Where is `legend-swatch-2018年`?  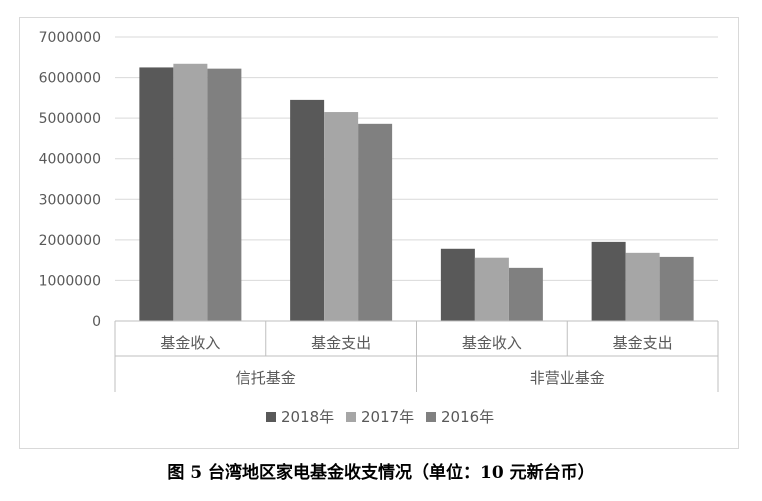 legend-swatch-2018年 is located at coordinates (271, 417).